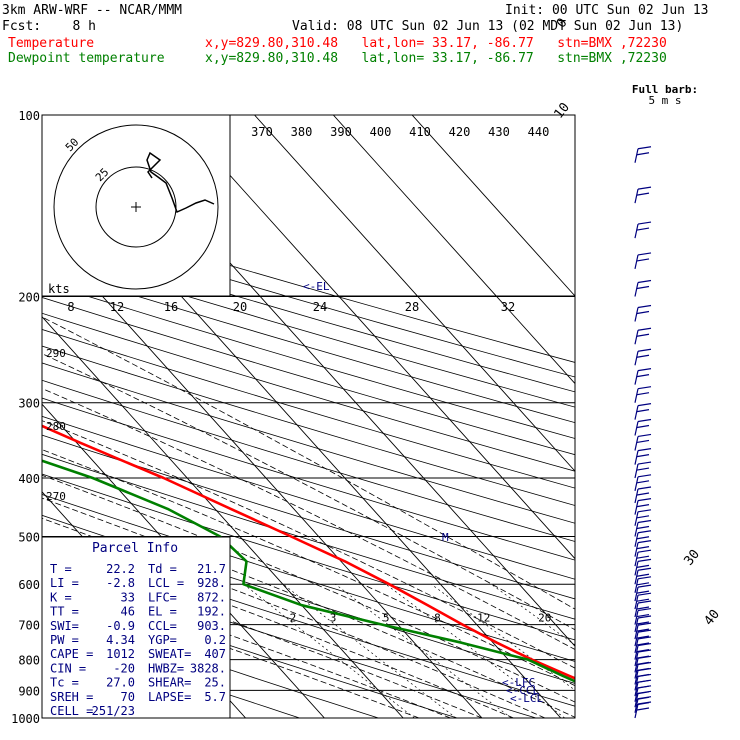 This screenshot has height=740, width=740. Describe the element at coordinates (437, 618) in the screenshot. I see `mixing-ratio-label: 8` at that location.